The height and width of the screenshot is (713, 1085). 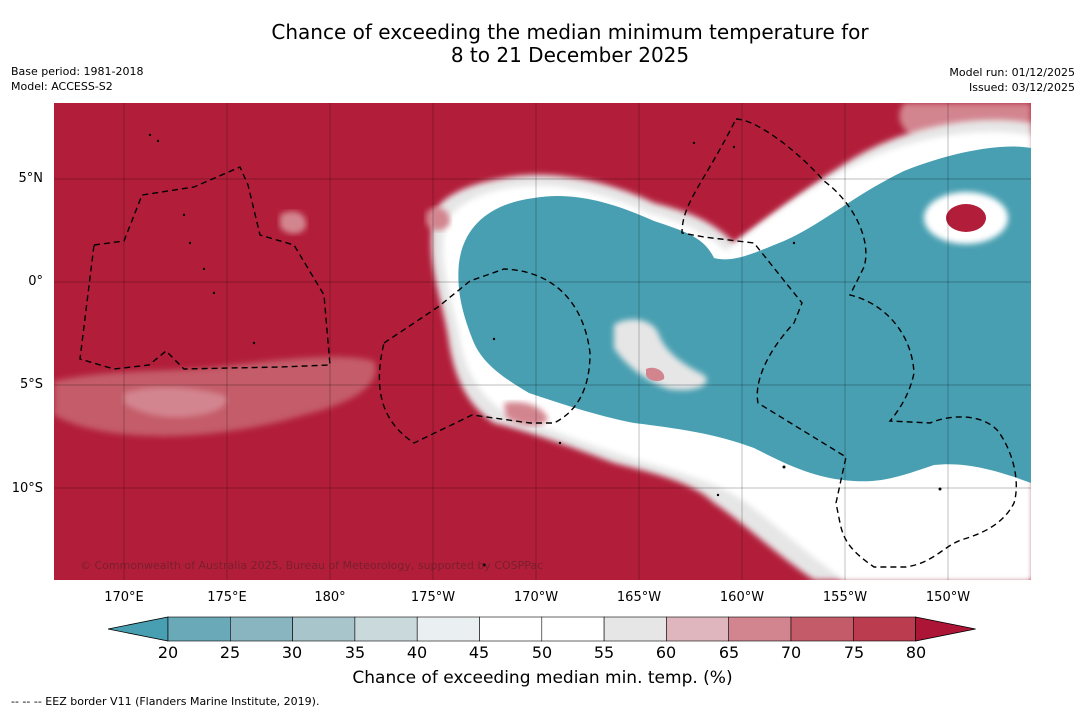 I want to click on red-eye-core, so click(x=966, y=218).